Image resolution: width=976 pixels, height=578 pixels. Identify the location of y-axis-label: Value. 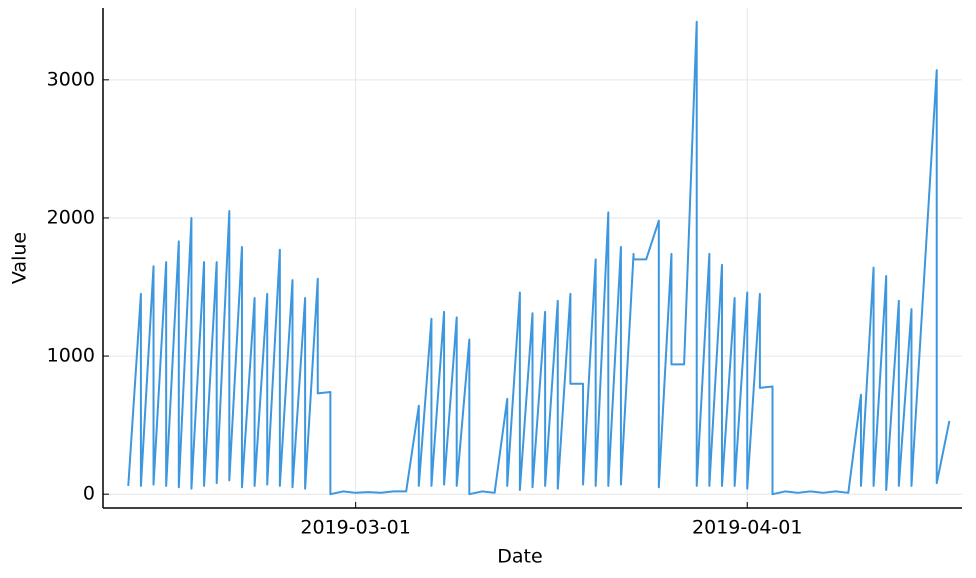
(20, 258).